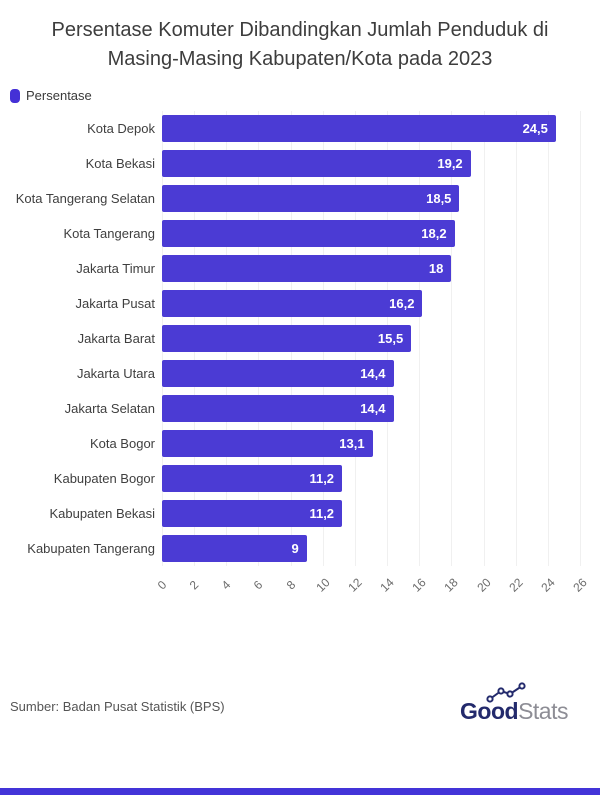 The width and height of the screenshot is (600, 795). What do you see at coordinates (483, 585) in the screenshot?
I see `x-tick-label: 20` at bounding box center [483, 585].